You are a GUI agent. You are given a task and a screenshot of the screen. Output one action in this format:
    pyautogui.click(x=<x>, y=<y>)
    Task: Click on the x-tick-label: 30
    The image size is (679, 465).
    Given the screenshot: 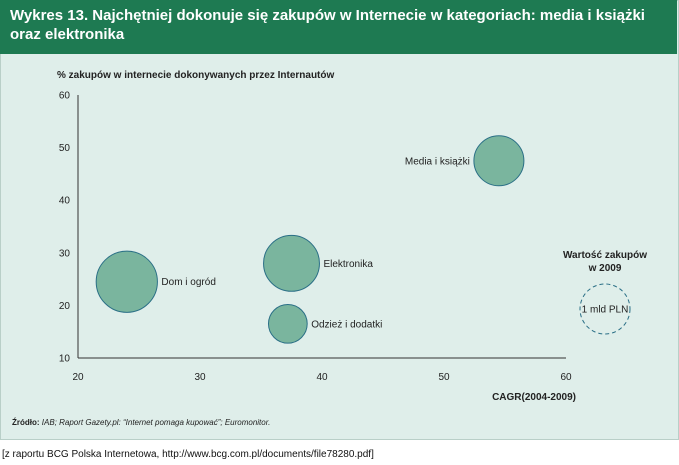 What is the action you would take?
    pyautogui.click(x=200, y=377)
    